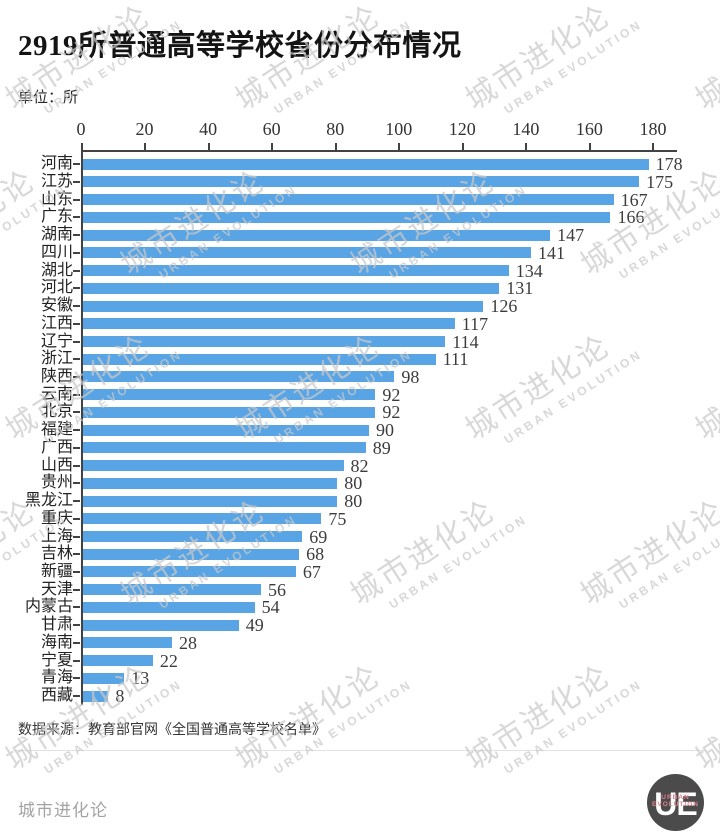 The height and width of the screenshot is (840, 720). Describe the element at coordinates (675, 804) in the screenshot. I see `logo-subtext-line2: EVOLUTION` at that location.